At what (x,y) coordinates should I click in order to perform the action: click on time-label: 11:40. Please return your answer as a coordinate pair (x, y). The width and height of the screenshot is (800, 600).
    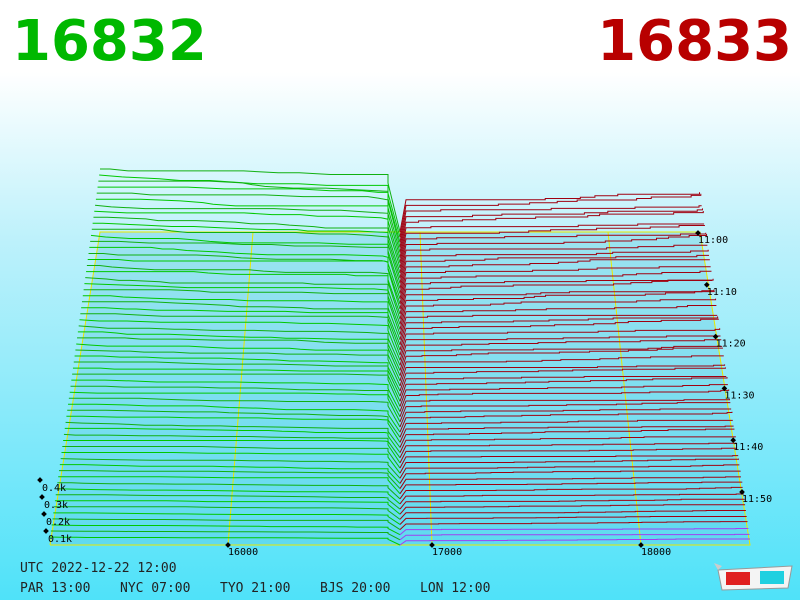
    Looking at the image, I should click on (748, 447).